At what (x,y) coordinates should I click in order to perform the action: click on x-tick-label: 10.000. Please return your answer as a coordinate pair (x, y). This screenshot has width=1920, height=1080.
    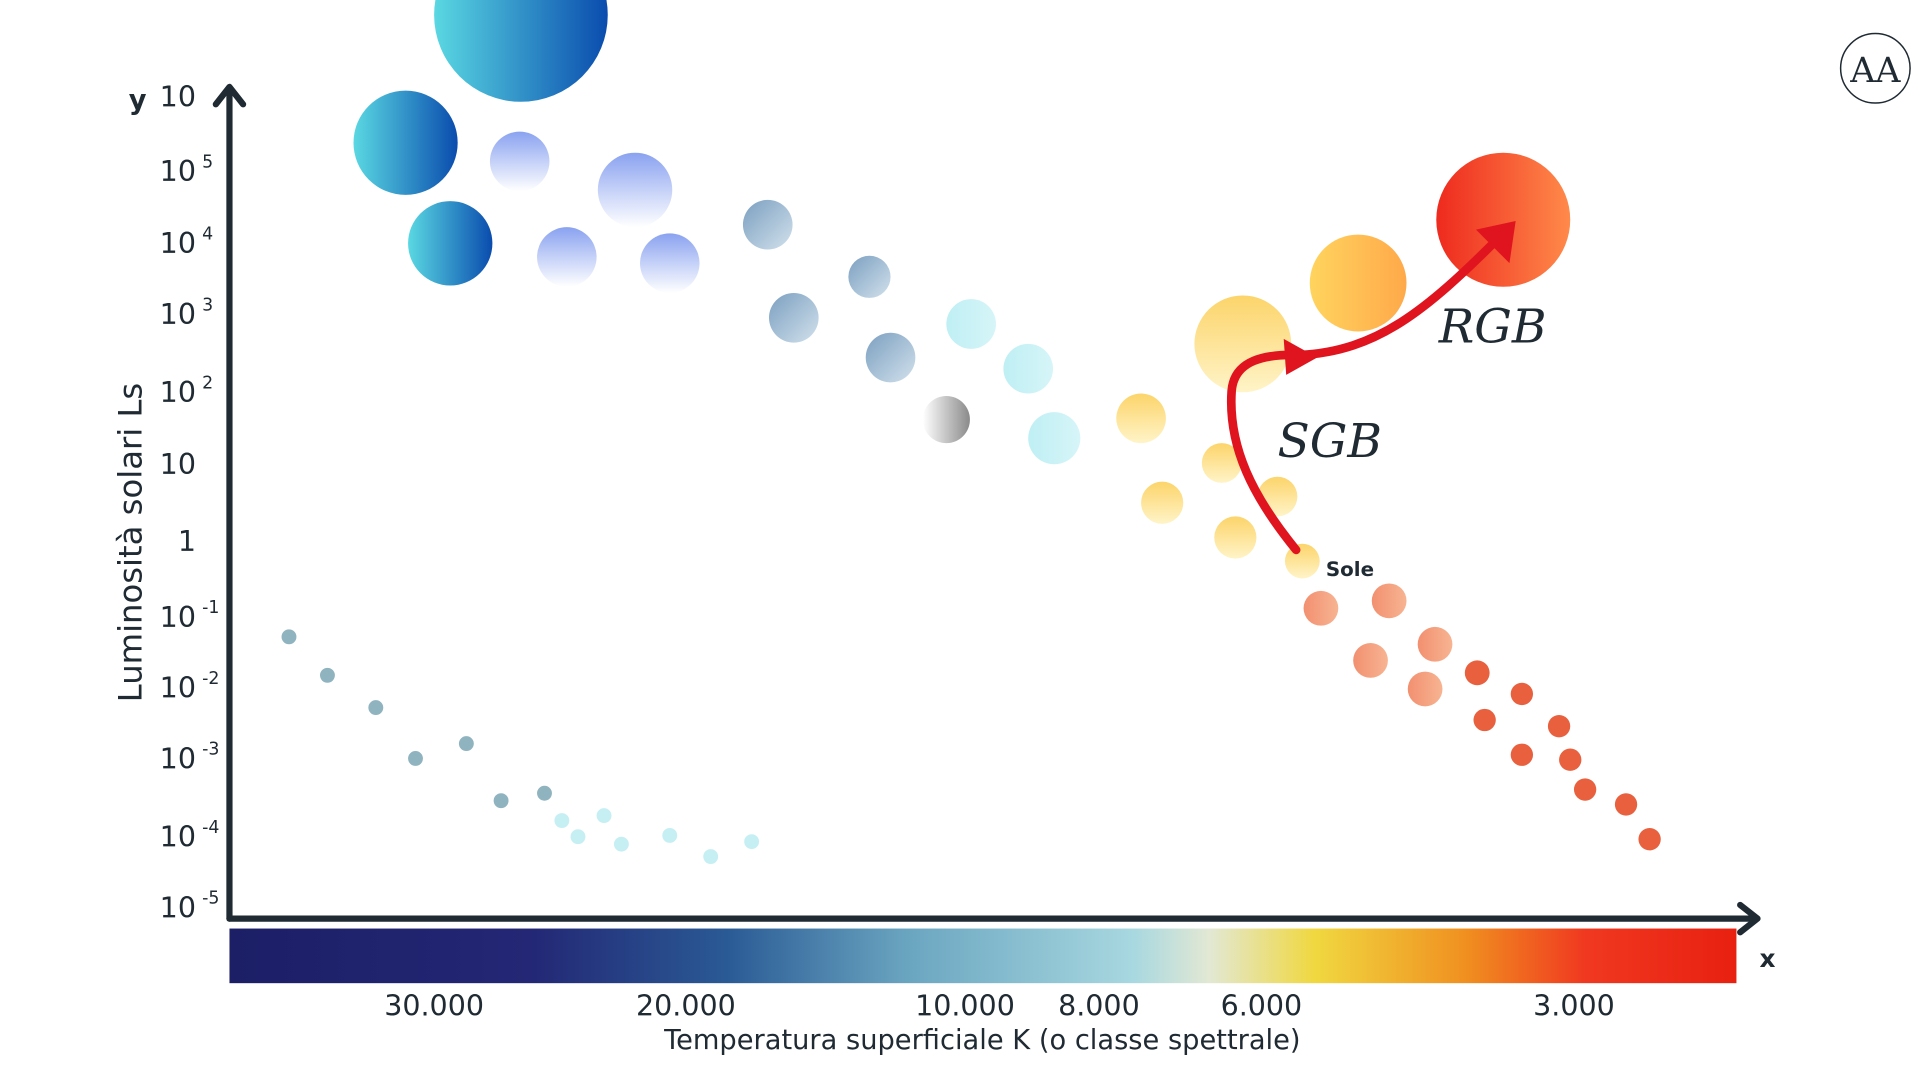
    Looking at the image, I should click on (965, 1005).